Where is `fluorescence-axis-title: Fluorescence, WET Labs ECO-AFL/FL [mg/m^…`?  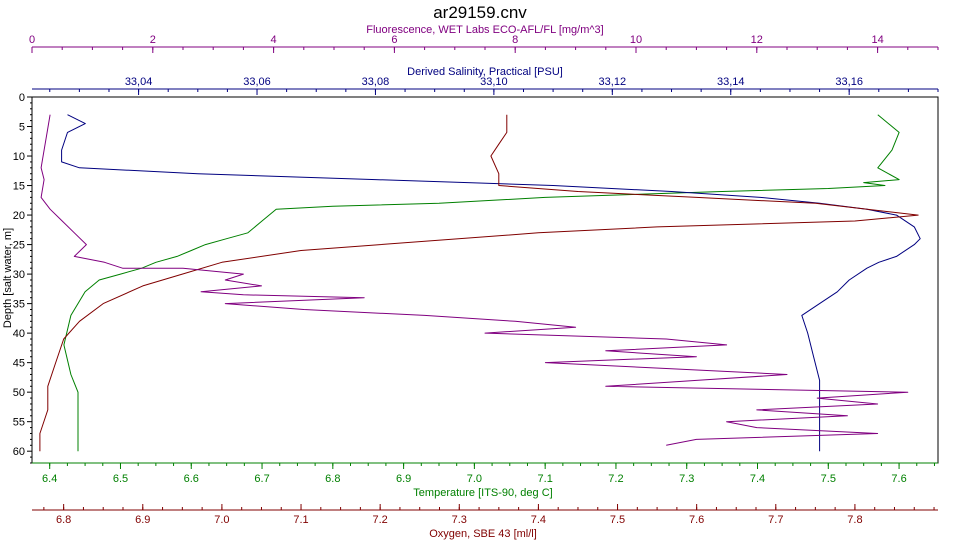
fluorescence-axis-title: Fluorescence, WET Labs ECO-AFL/FL [mg/m^… is located at coordinates (484, 30).